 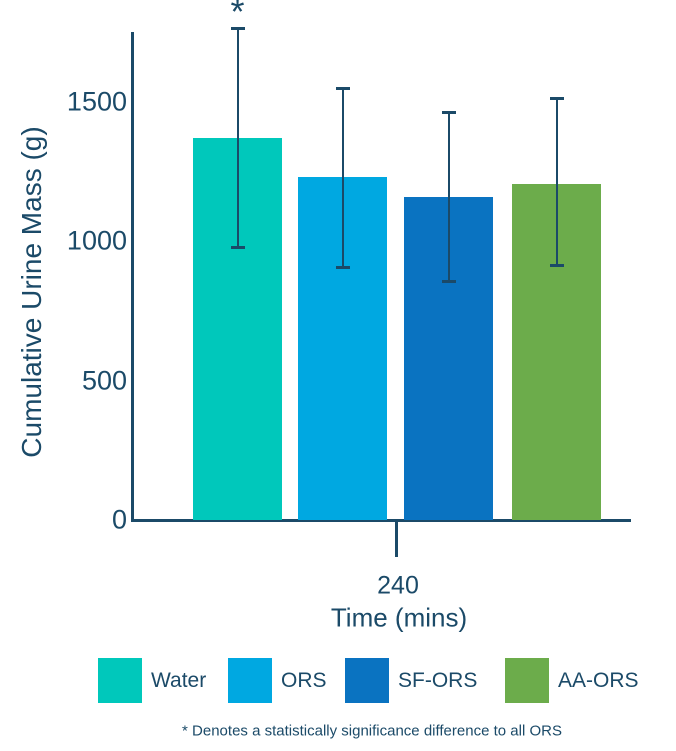 What do you see at coordinates (277, 680) in the screenshot?
I see `legend-item-ors: ORS` at bounding box center [277, 680].